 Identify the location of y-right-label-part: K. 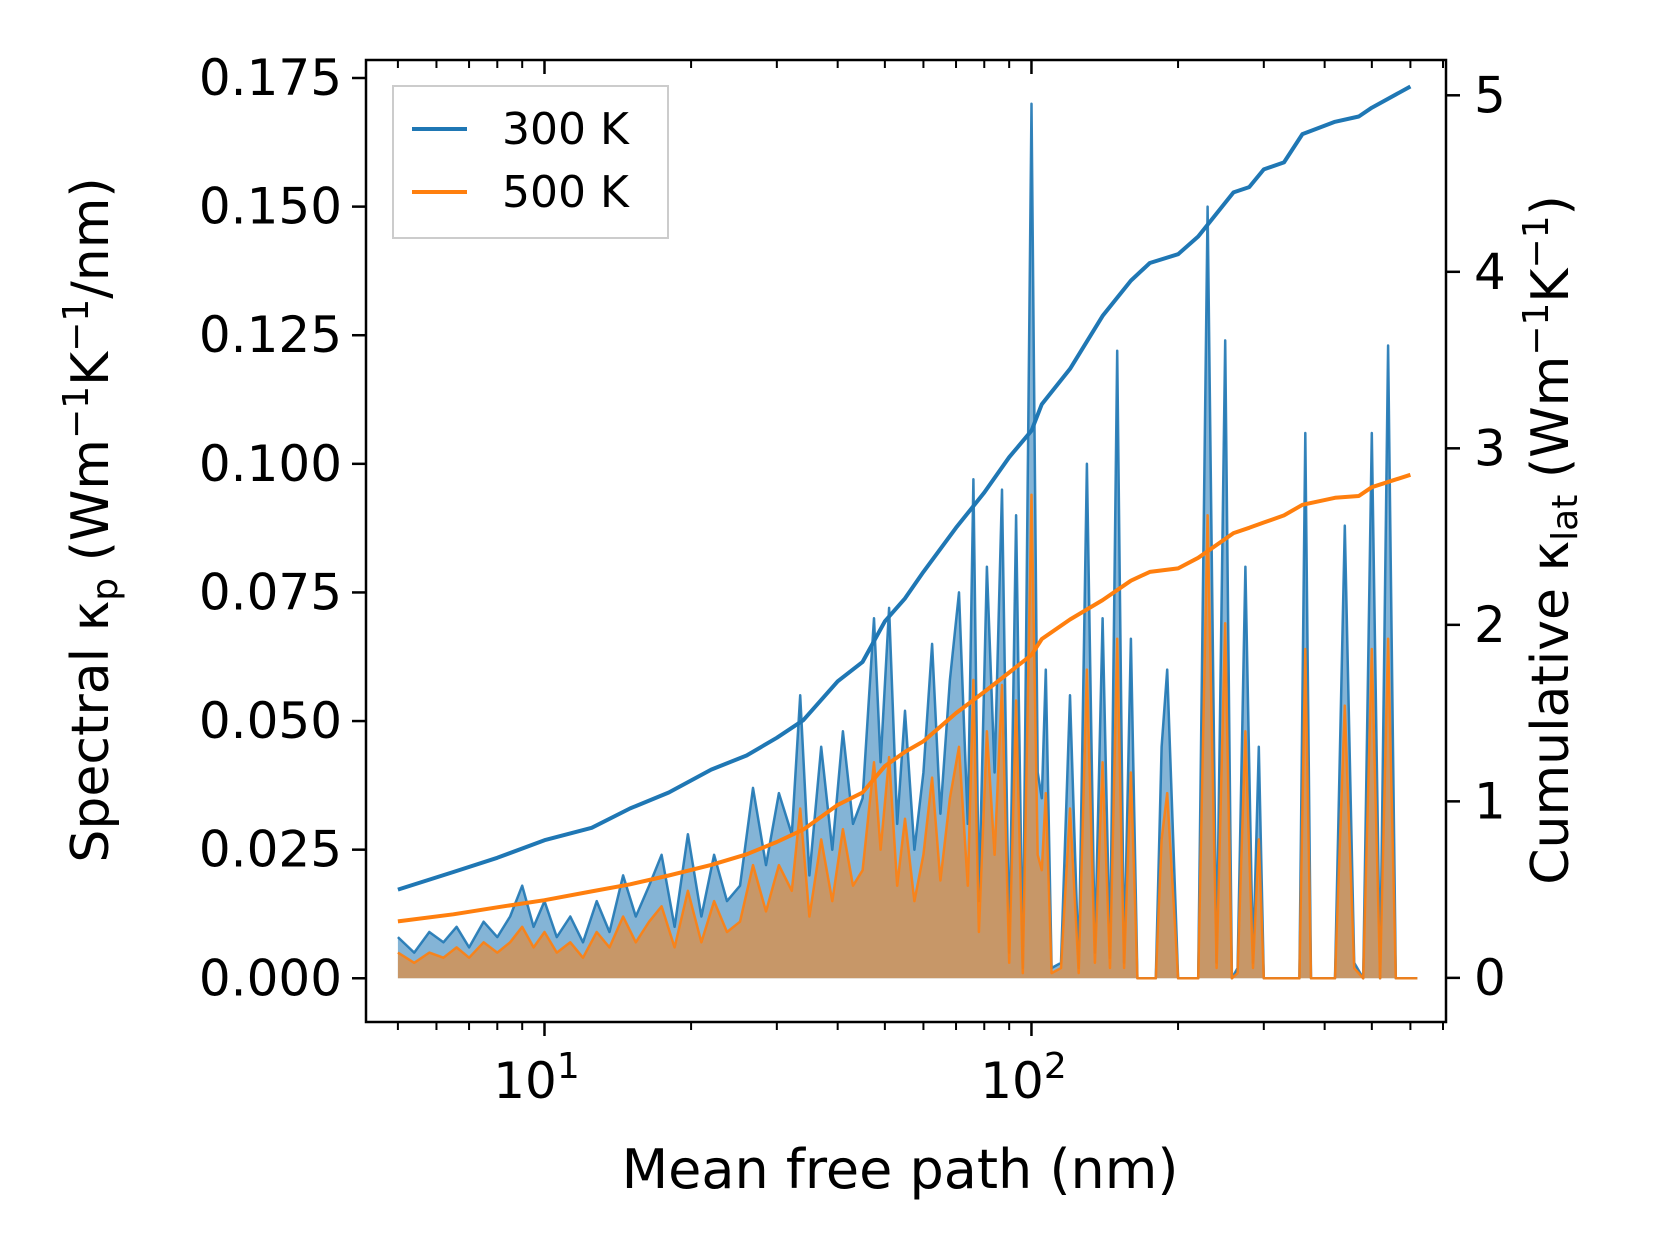
(1551, 285).